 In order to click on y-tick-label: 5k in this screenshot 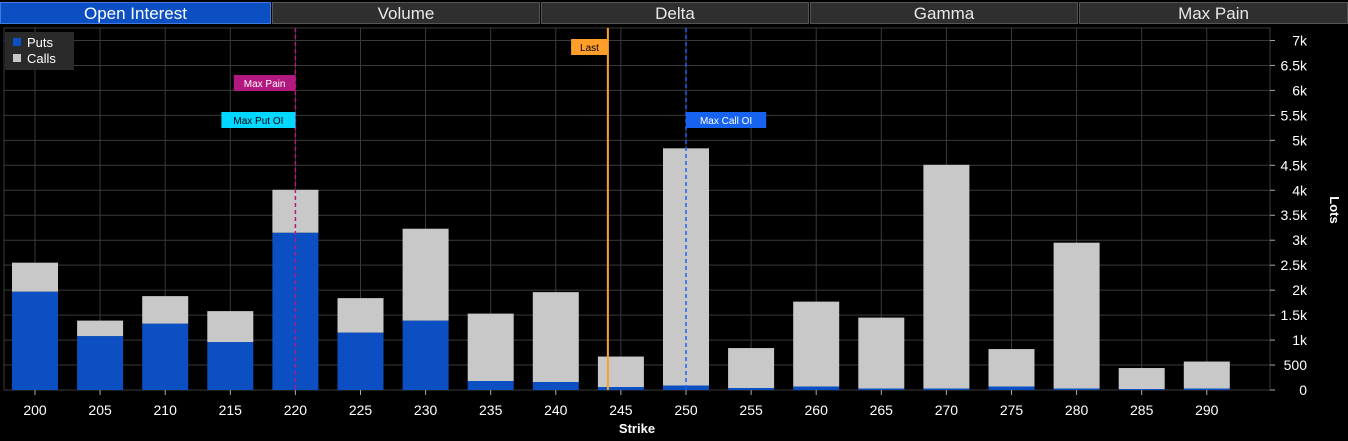, I will do `click(1300, 140)`.